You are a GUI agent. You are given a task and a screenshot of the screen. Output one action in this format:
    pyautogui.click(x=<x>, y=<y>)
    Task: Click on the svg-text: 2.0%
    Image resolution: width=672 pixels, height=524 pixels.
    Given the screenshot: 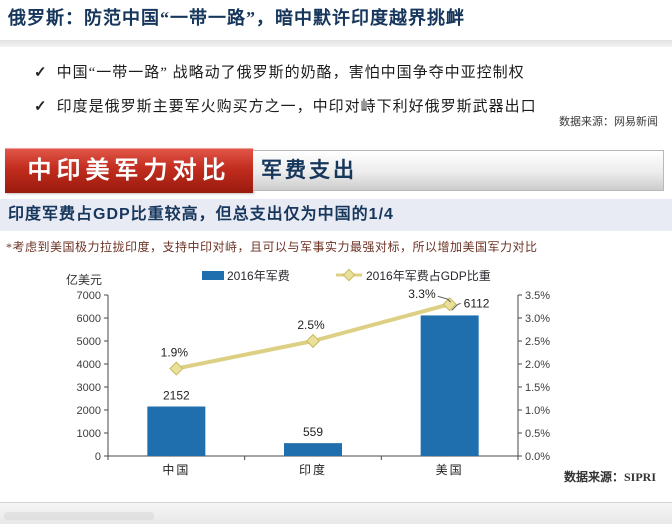 What is the action you would take?
    pyautogui.click(x=537, y=365)
    